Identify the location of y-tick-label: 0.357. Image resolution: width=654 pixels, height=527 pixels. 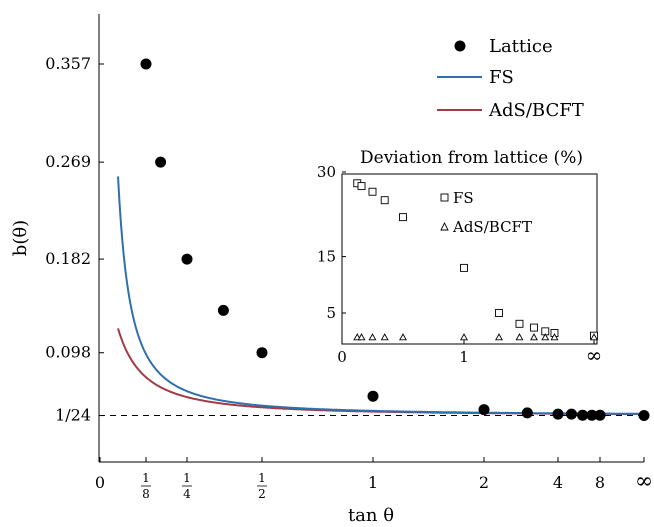
(68, 63).